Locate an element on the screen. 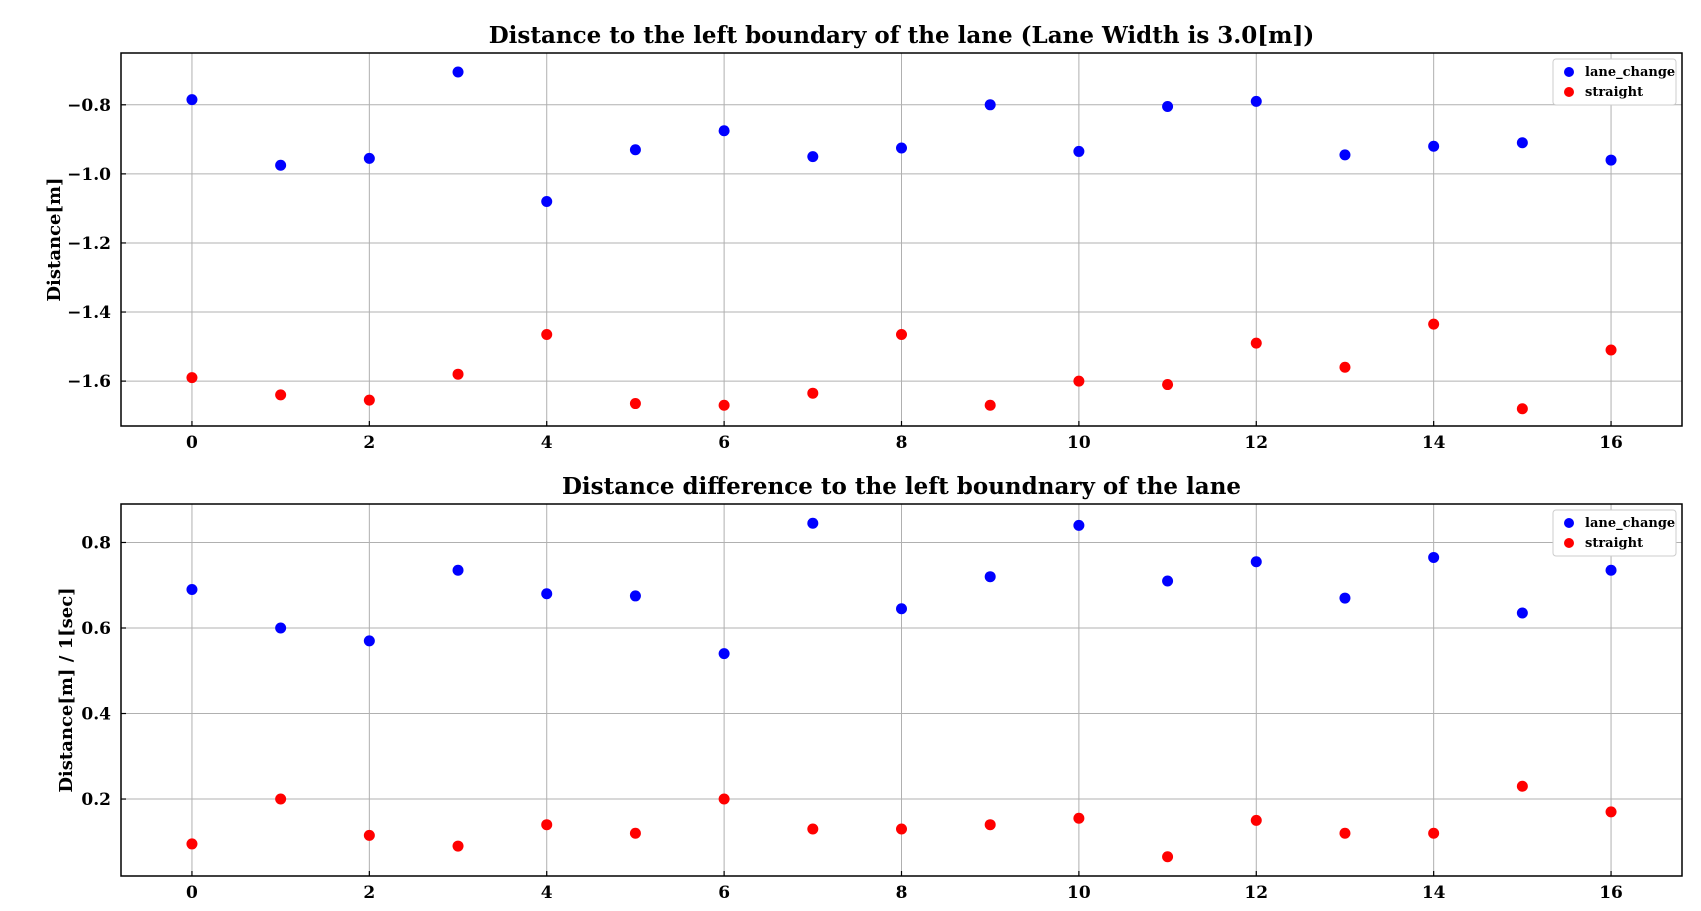 The image size is (1701, 911). y-tick-label: 0.8 is located at coordinates (96, 543).